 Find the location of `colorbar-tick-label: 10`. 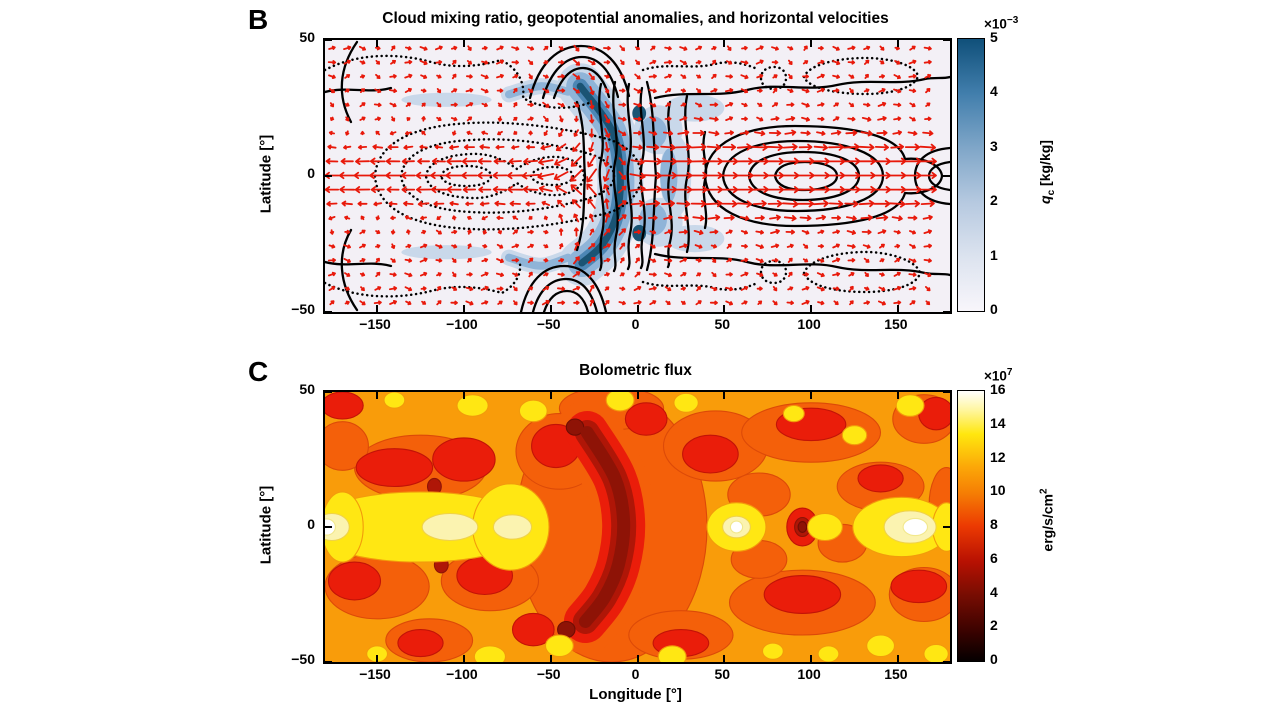

colorbar-tick-label: 10 is located at coordinates (998, 490).